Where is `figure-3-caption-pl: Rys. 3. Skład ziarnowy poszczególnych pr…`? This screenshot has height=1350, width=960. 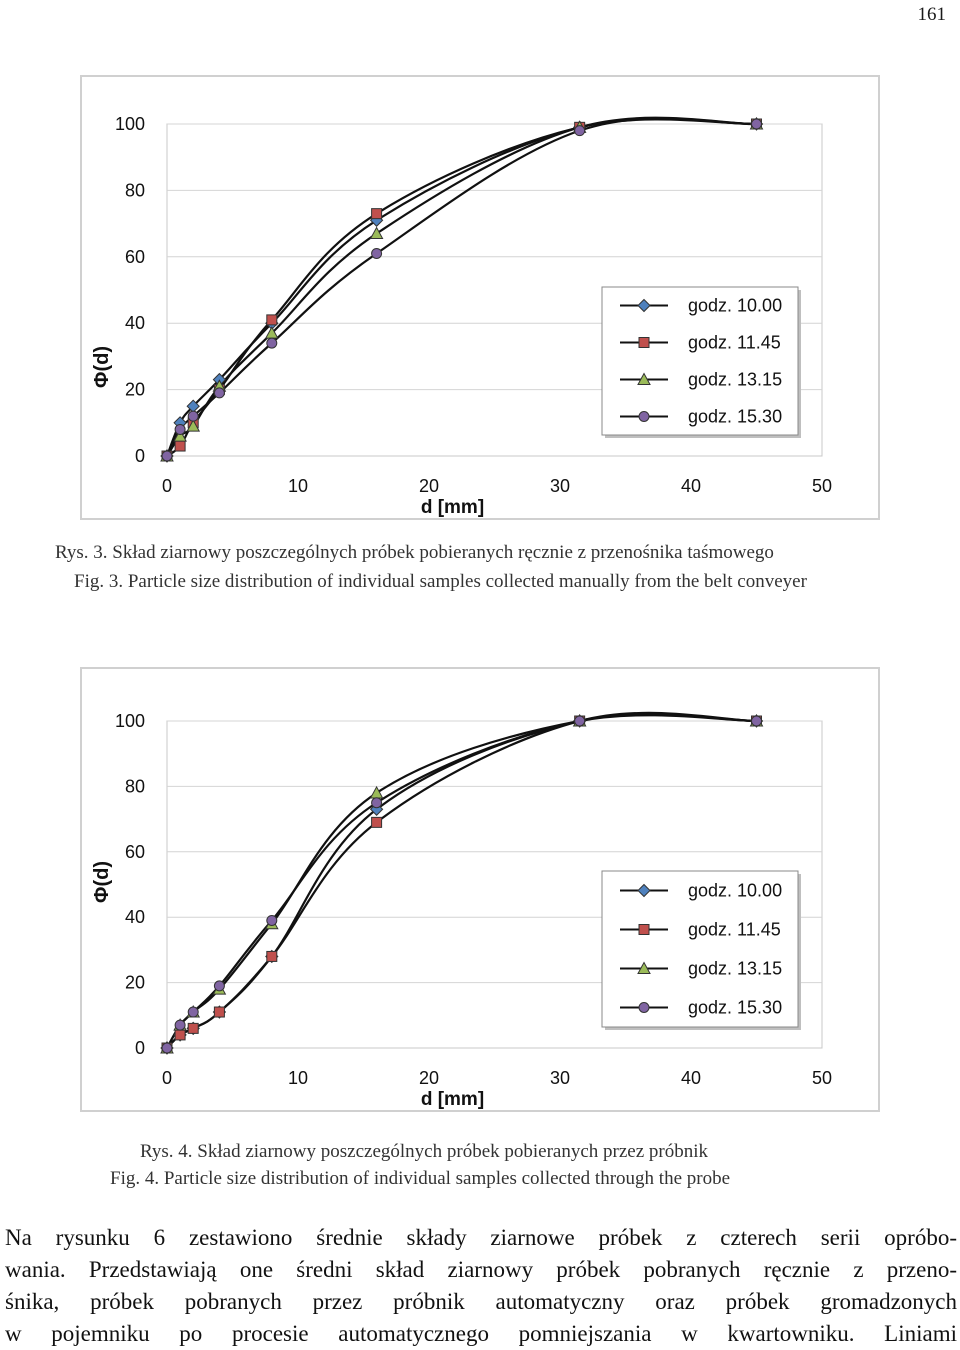 figure-3-caption-pl: Rys. 3. Skład ziarnowy poszczególnych pr… is located at coordinates (414, 552).